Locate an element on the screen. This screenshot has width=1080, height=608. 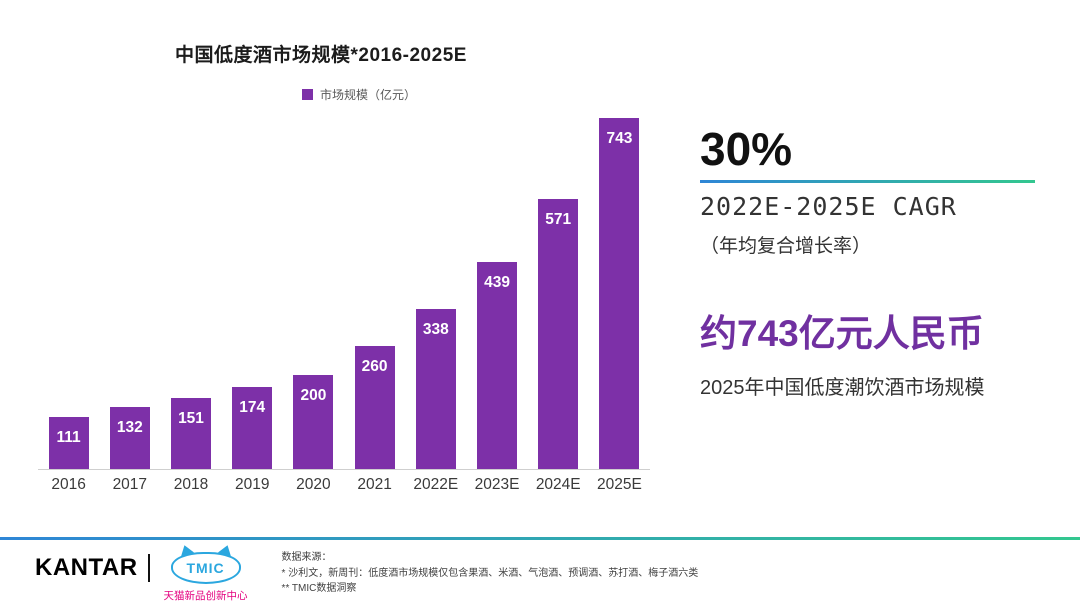
bar-2021: 260 is located at coordinates (374, 407).